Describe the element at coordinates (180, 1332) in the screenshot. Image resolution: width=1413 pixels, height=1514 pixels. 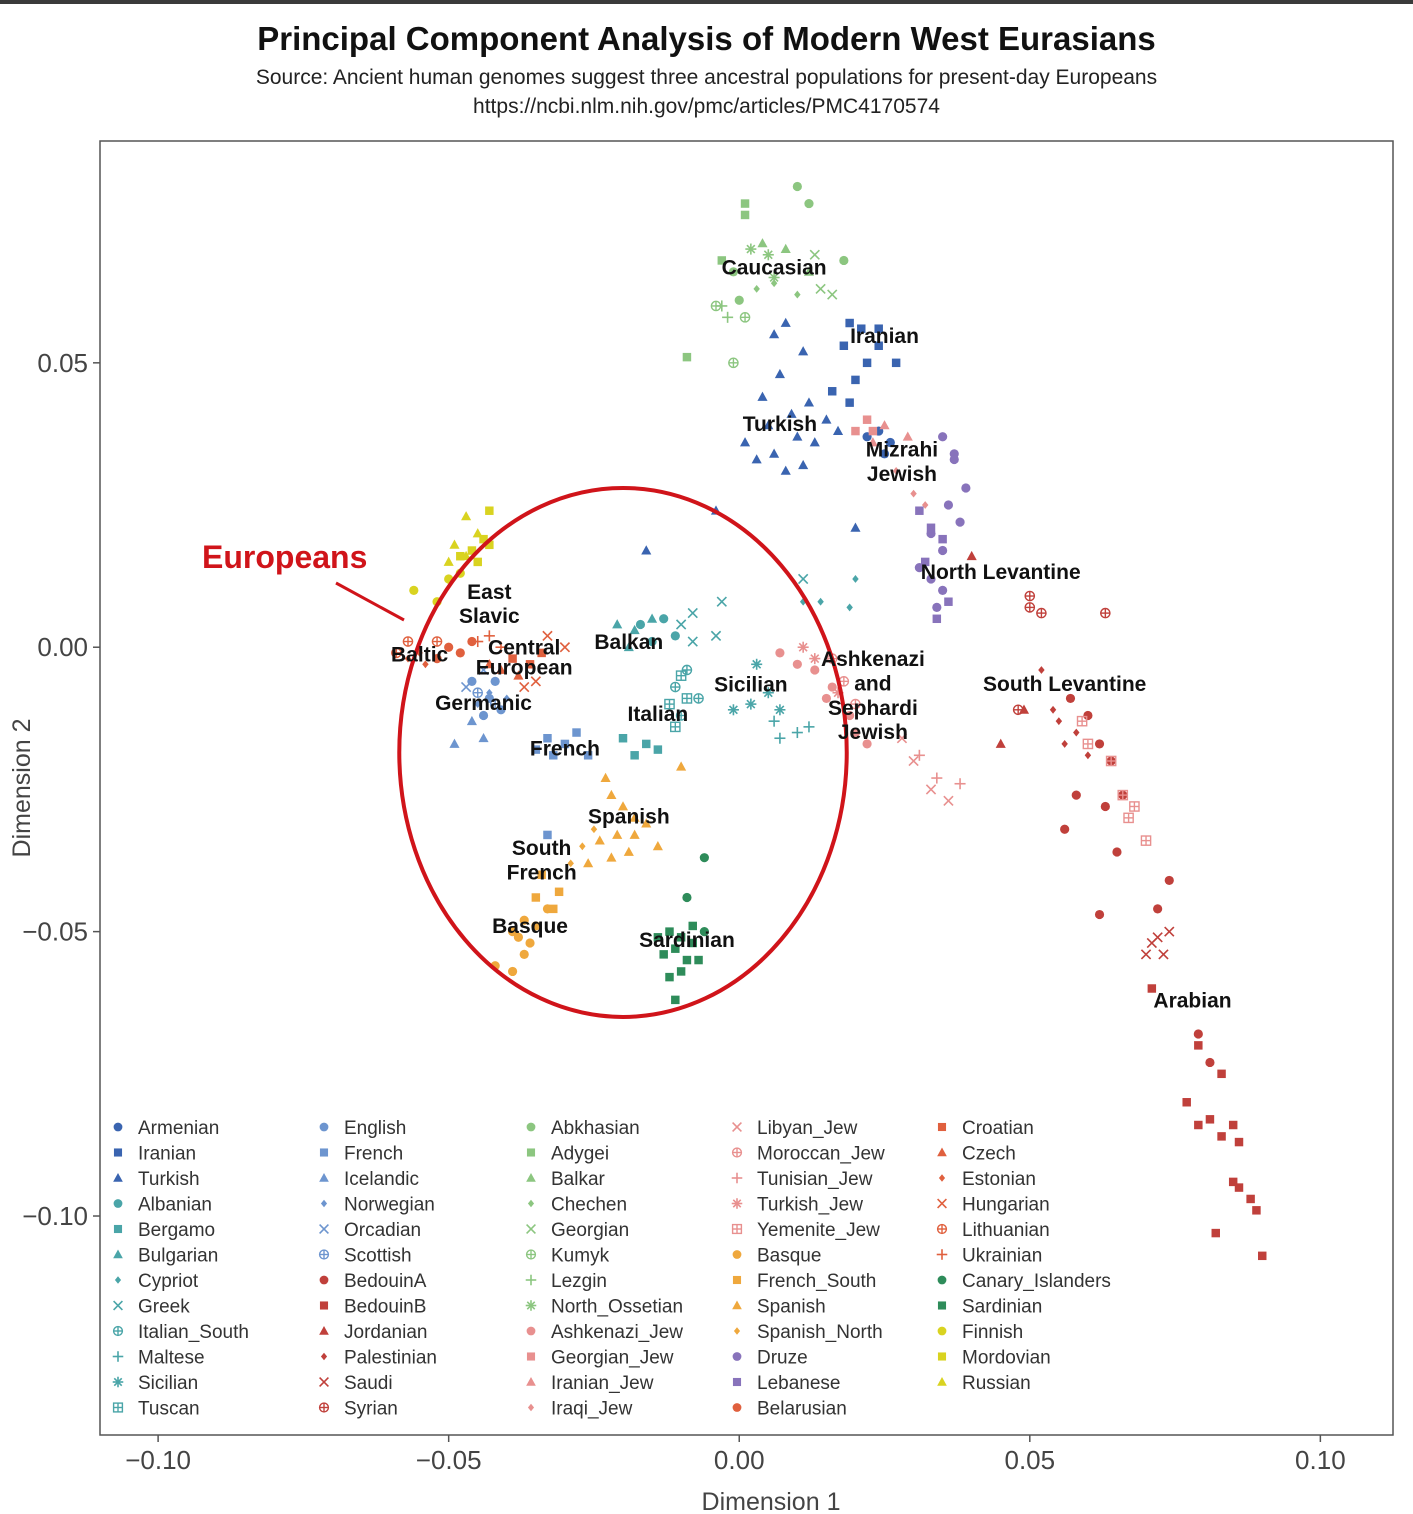
I see `legend-item-italian-south: Italian_South` at that location.